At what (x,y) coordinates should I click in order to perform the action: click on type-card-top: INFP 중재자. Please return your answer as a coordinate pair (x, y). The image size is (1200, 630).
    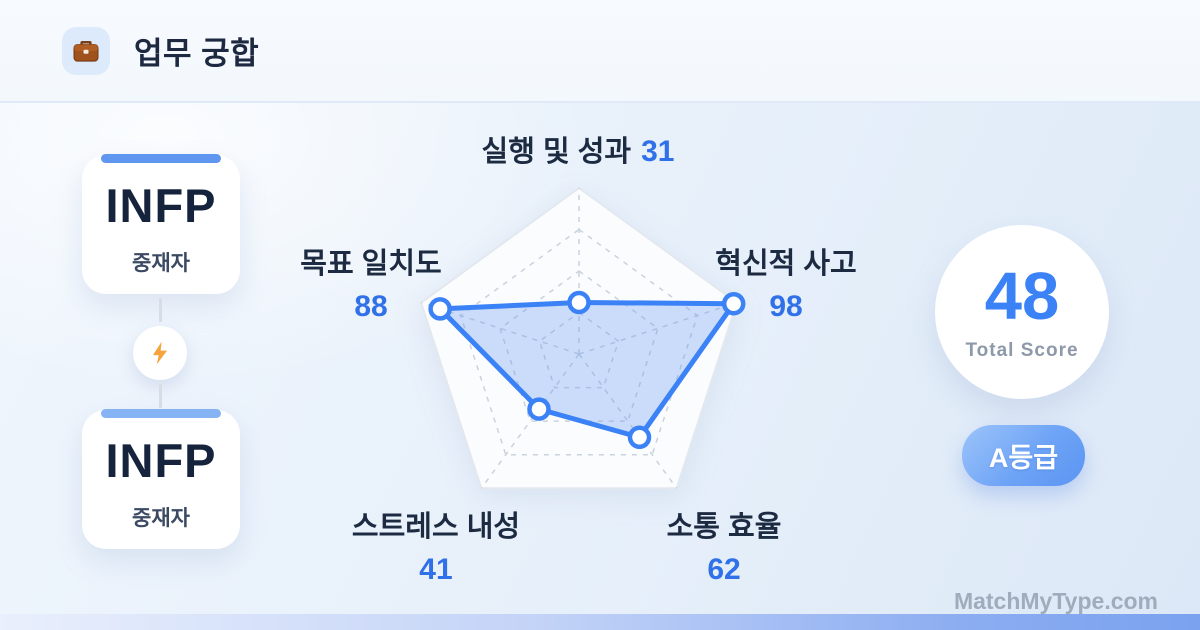
    Looking at the image, I should click on (161, 224).